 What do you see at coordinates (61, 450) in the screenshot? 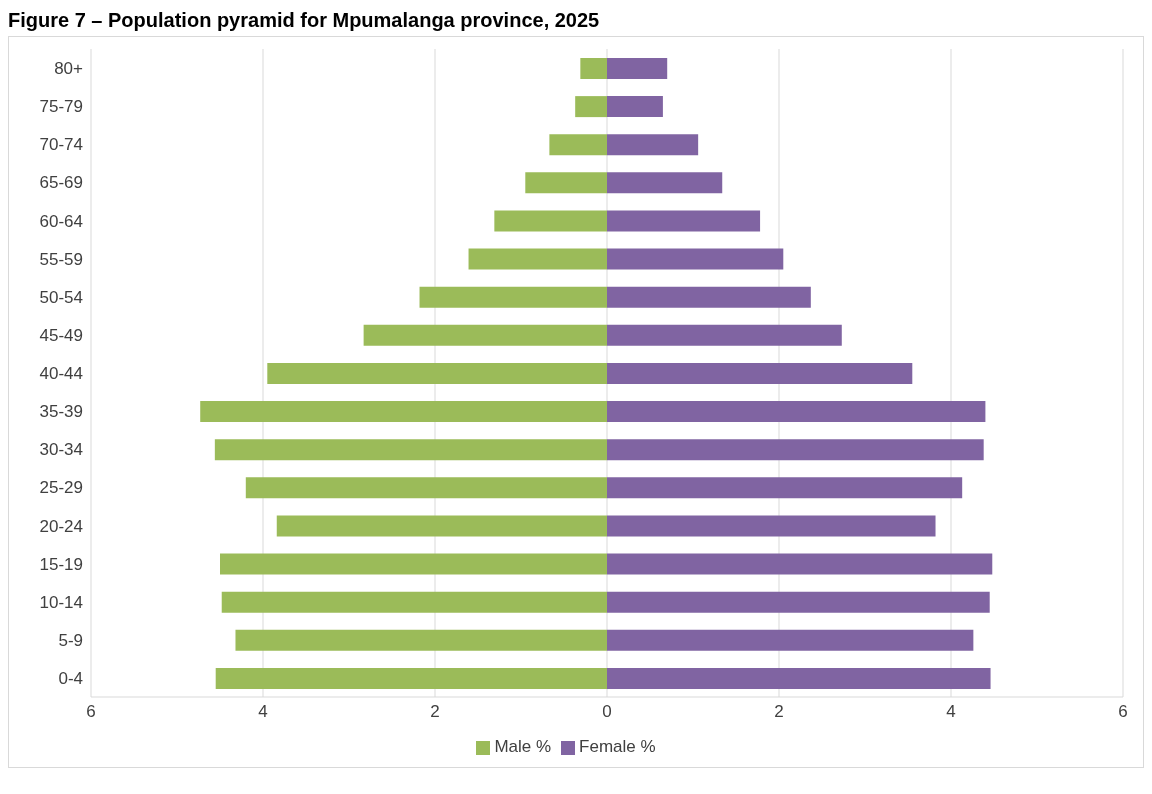
I see `y-tick-label: 30-34` at bounding box center [61, 450].